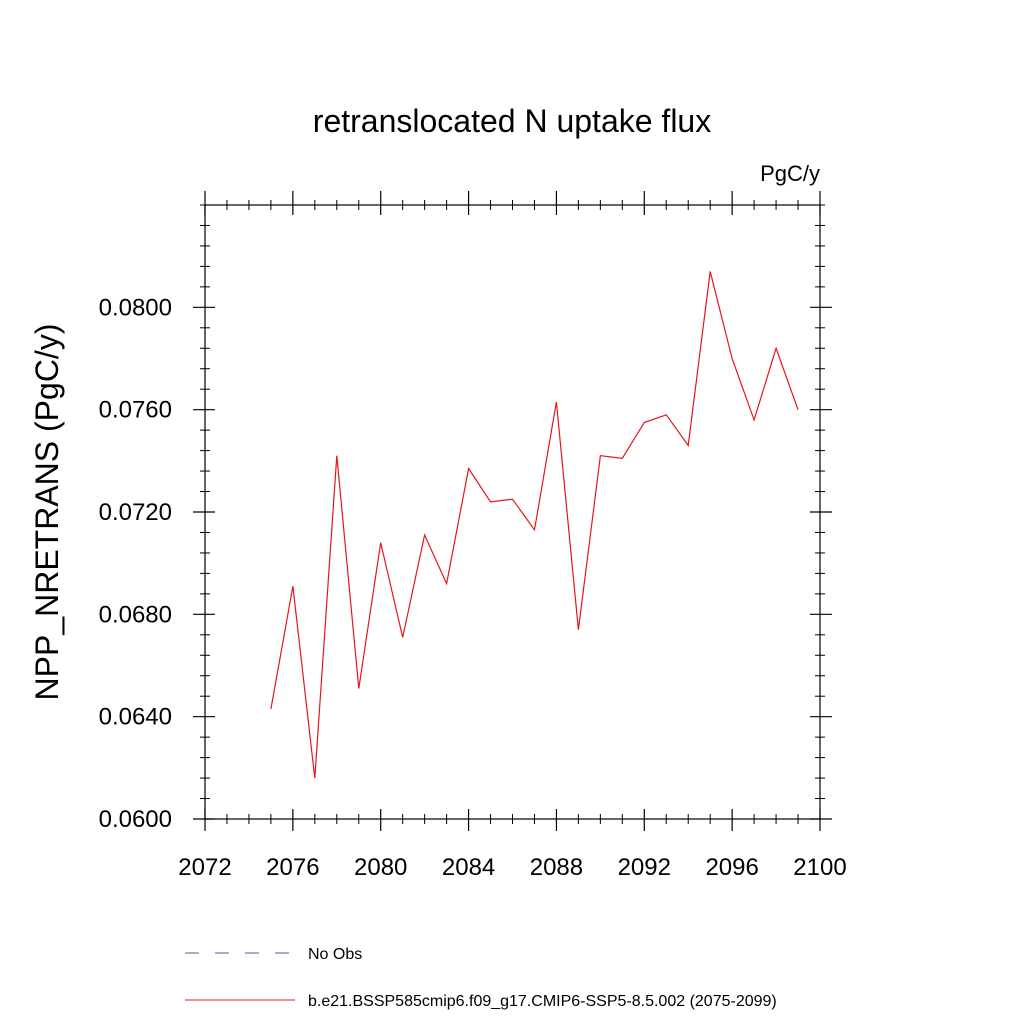 This screenshot has height=1024, width=1024. What do you see at coordinates (204, 867) in the screenshot?
I see `x-tick-label: 2072` at bounding box center [204, 867].